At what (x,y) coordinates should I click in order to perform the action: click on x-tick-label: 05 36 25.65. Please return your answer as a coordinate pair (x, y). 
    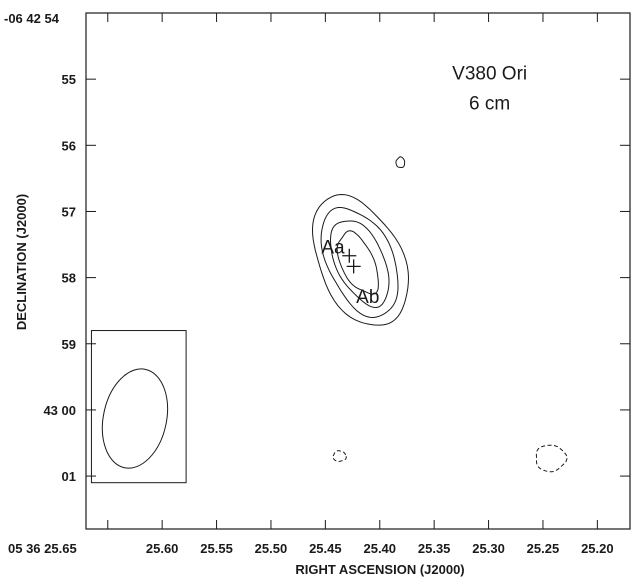
    Looking at the image, I should click on (42, 548).